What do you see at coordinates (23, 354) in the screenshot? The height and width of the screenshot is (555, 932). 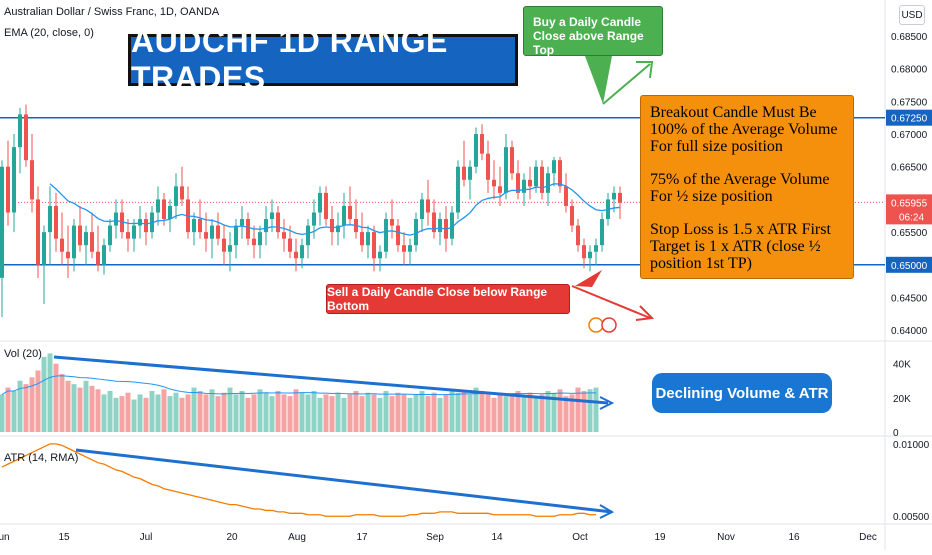 I see `volume-legend: Vol (20)` at bounding box center [23, 354].